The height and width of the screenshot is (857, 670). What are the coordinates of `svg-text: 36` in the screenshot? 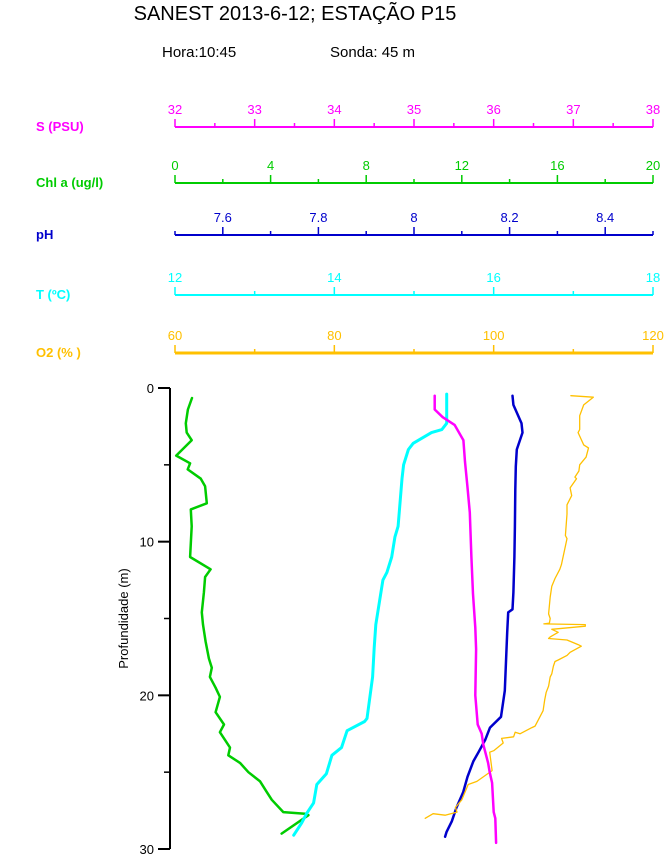 It's located at (493, 109).